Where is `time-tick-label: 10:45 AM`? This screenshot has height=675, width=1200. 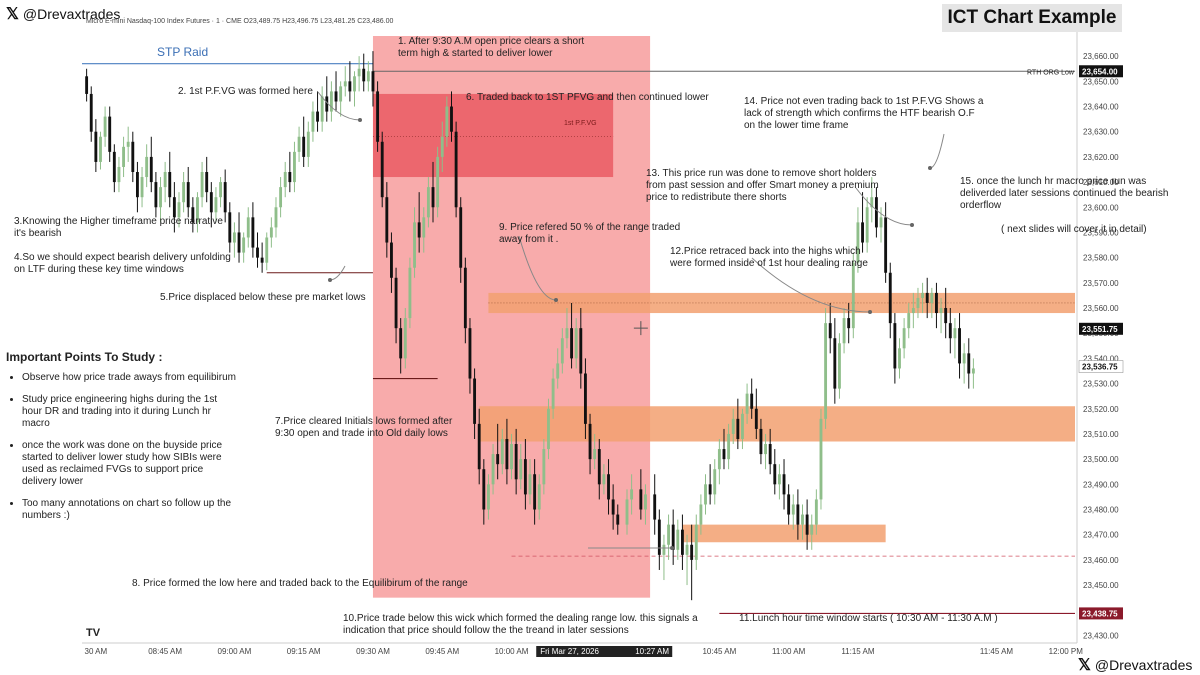
time-tick-label: 10:45 AM is located at coordinates (719, 651).